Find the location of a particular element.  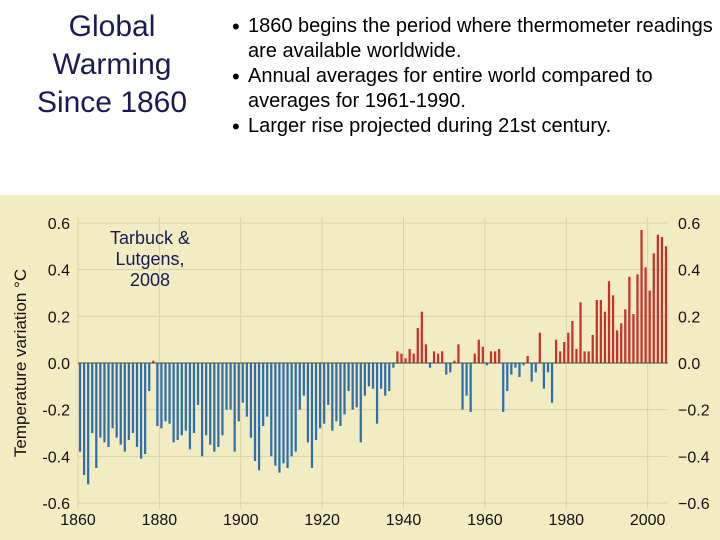

slide-title: Global Warming Since 1860 is located at coordinates (112, 65).